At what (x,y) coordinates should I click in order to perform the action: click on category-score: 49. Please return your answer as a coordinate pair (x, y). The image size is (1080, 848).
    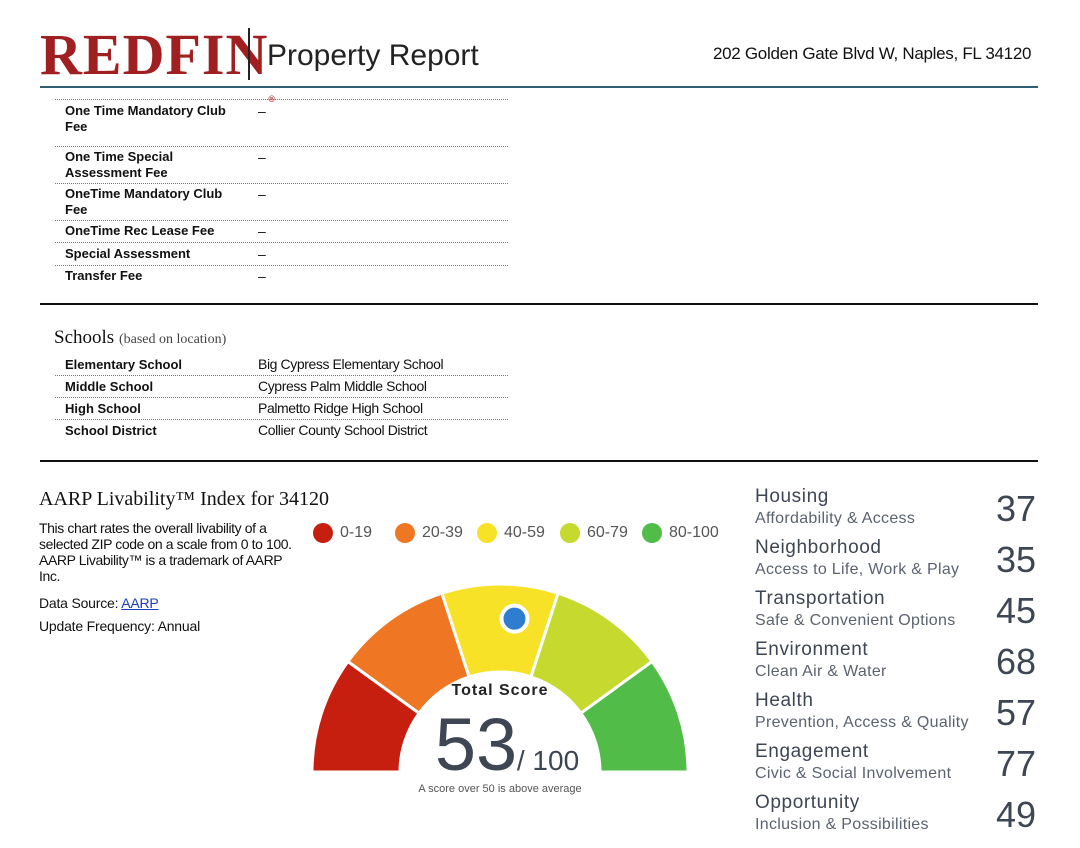
    Looking at the image, I should click on (1015, 814).